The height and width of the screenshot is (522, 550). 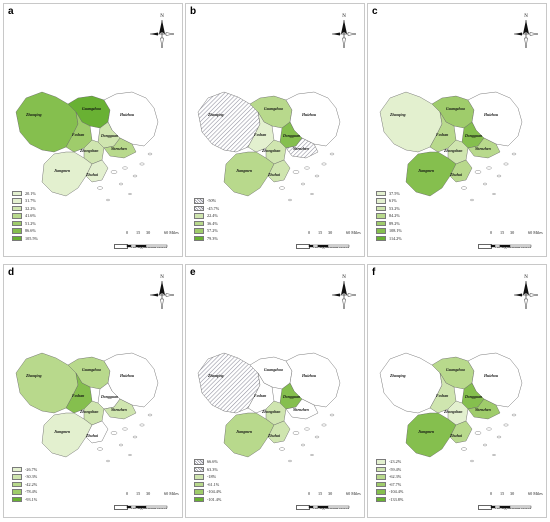 What do you see at coordinates (394, 216) in the screenshot?
I see `legend-label: 84.2%` at bounding box center [394, 216].